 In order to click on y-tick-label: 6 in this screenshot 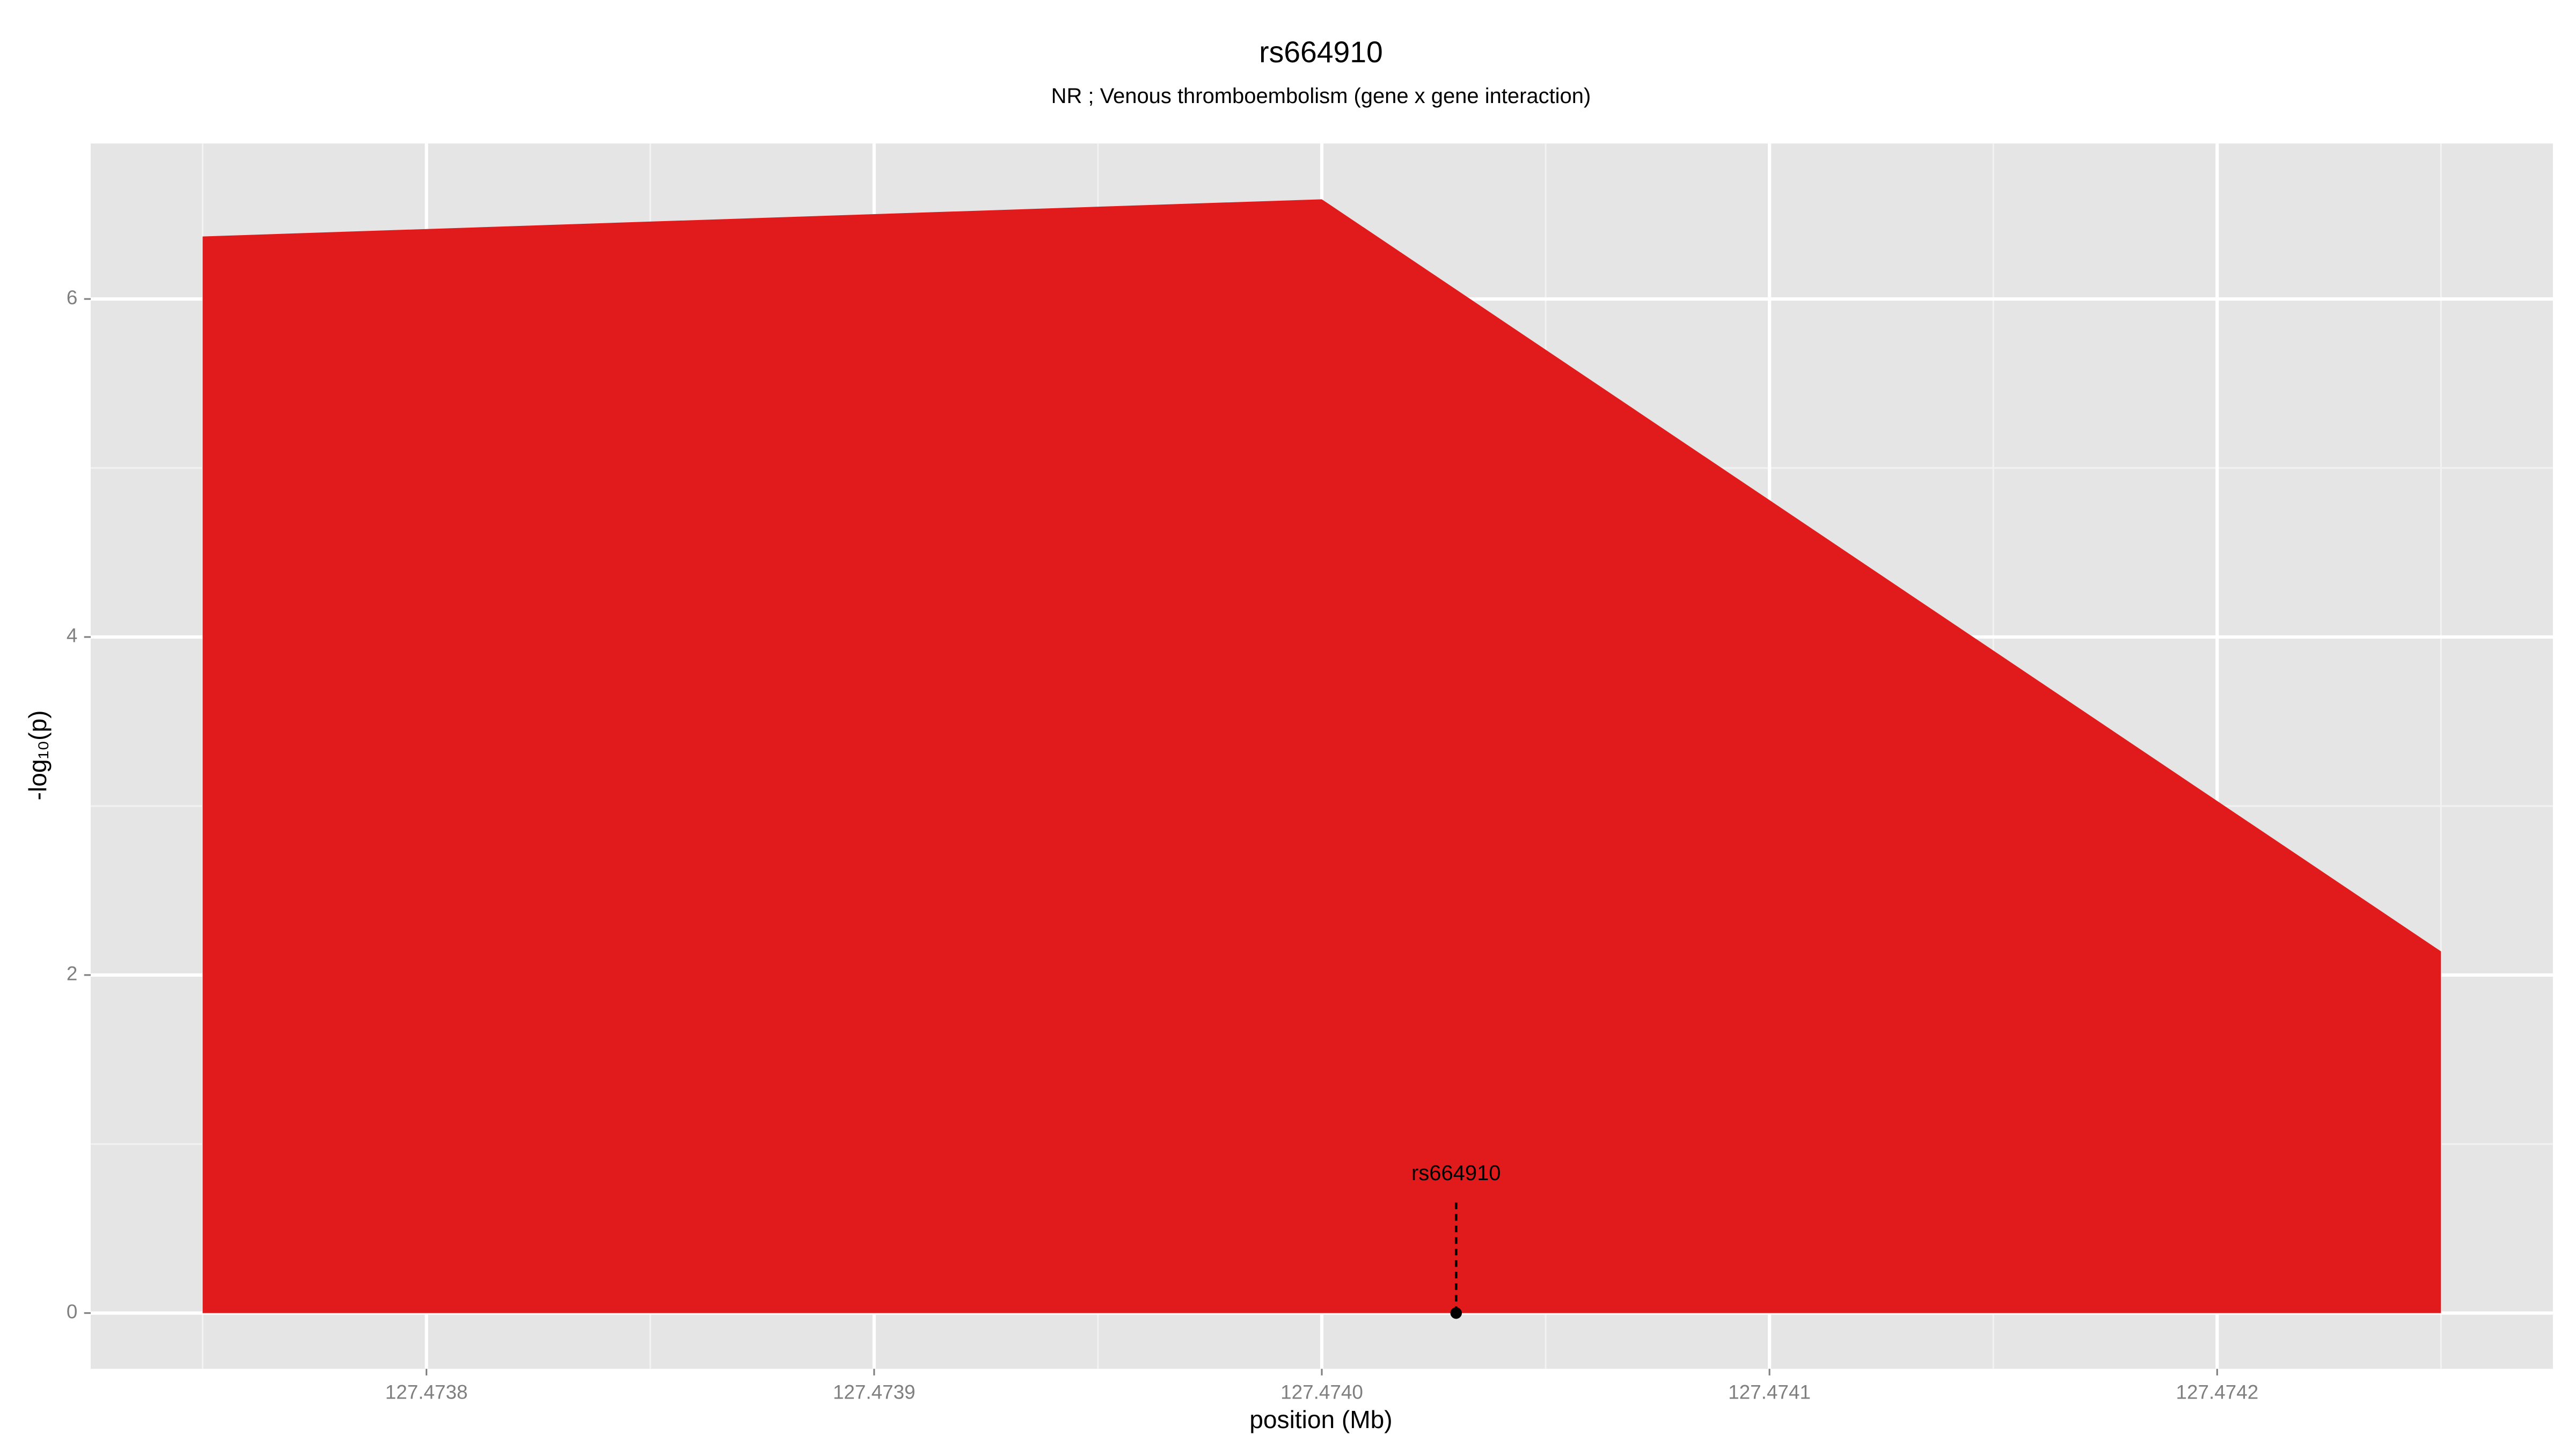, I will do `click(72, 298)`.